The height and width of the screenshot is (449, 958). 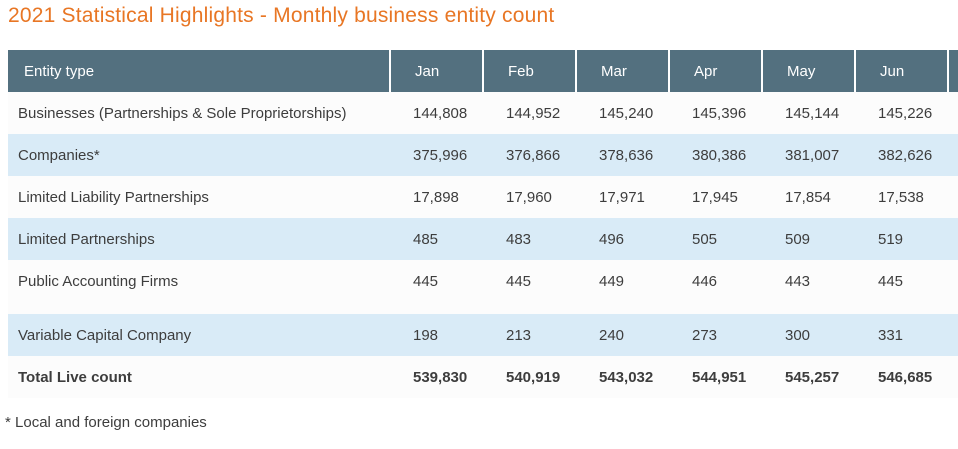 I want to click on cell-apr: 273, so click(x=714, y=335).